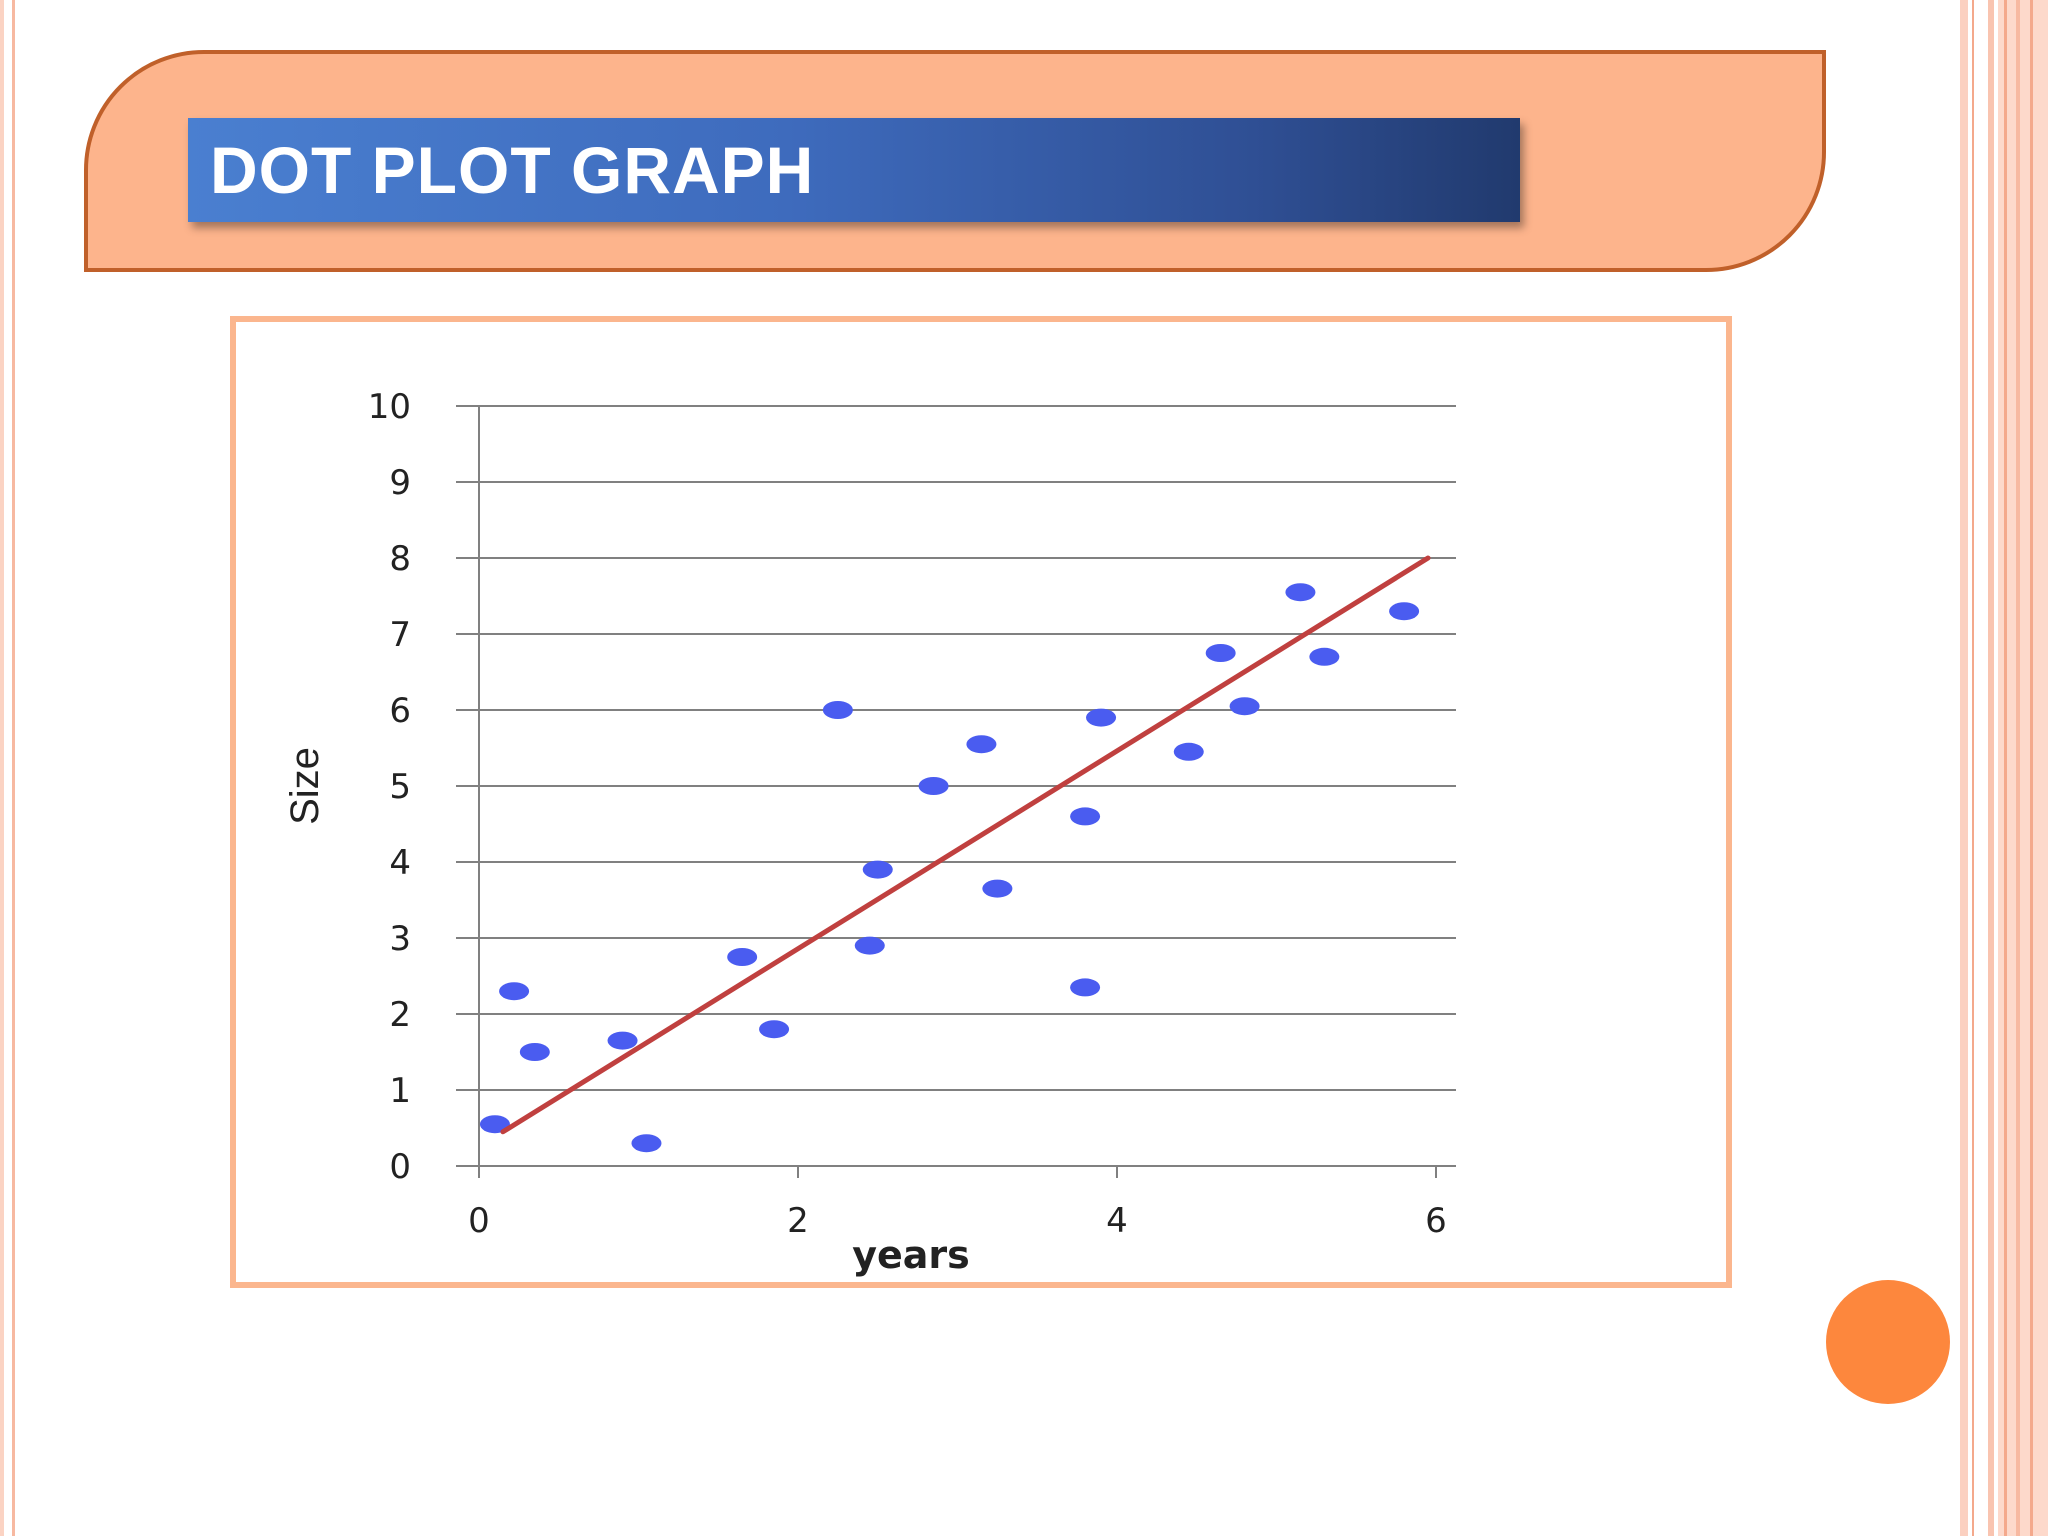  Describe the element at coordinates (1117, 1221) in the screenshot. I see `x-tick-label: 4` at that location.